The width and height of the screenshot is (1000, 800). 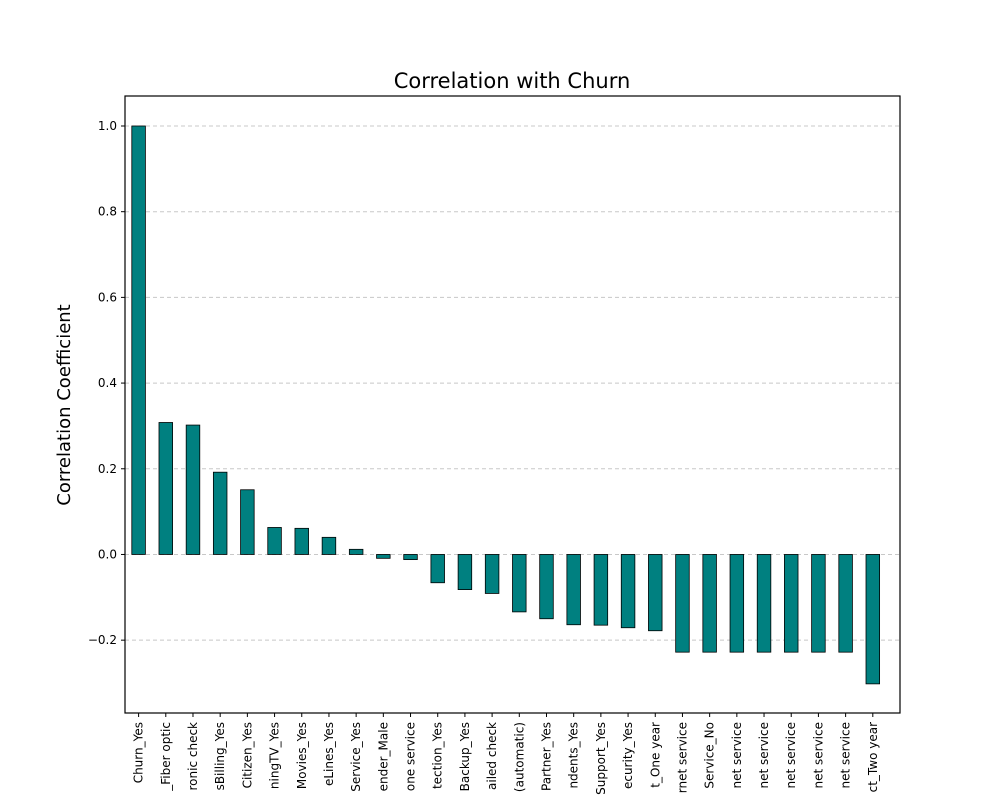 I want to click on x-tick-label: Support_Yes, so click(x=601, y=758).